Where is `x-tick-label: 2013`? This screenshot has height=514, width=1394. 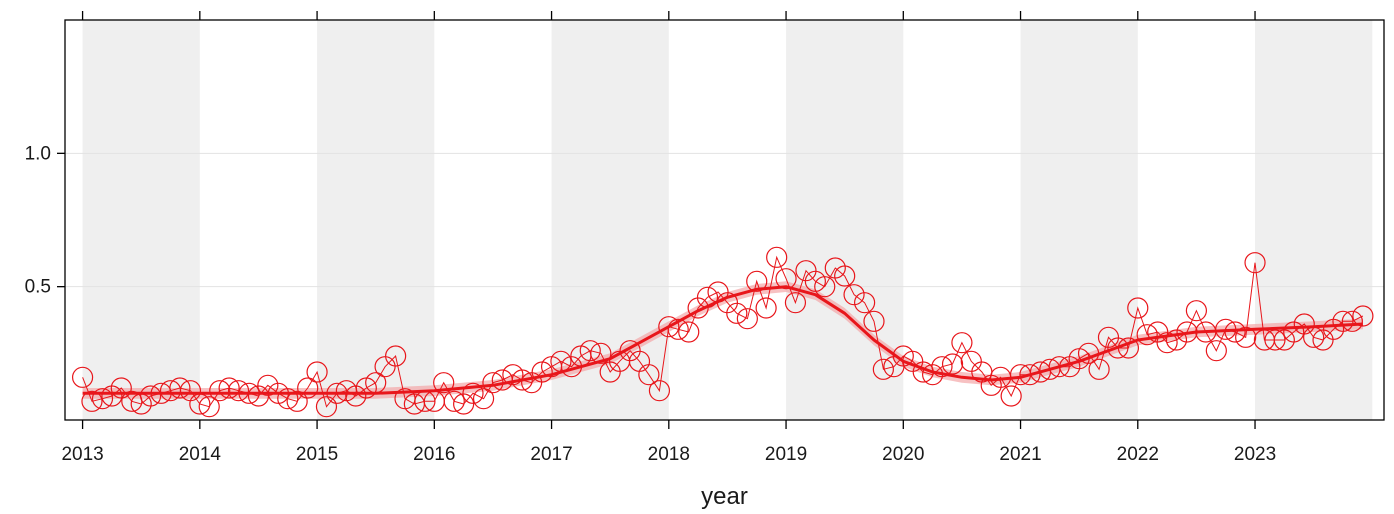
x-tick-label: 2013 is located at coordinates (82, 454).